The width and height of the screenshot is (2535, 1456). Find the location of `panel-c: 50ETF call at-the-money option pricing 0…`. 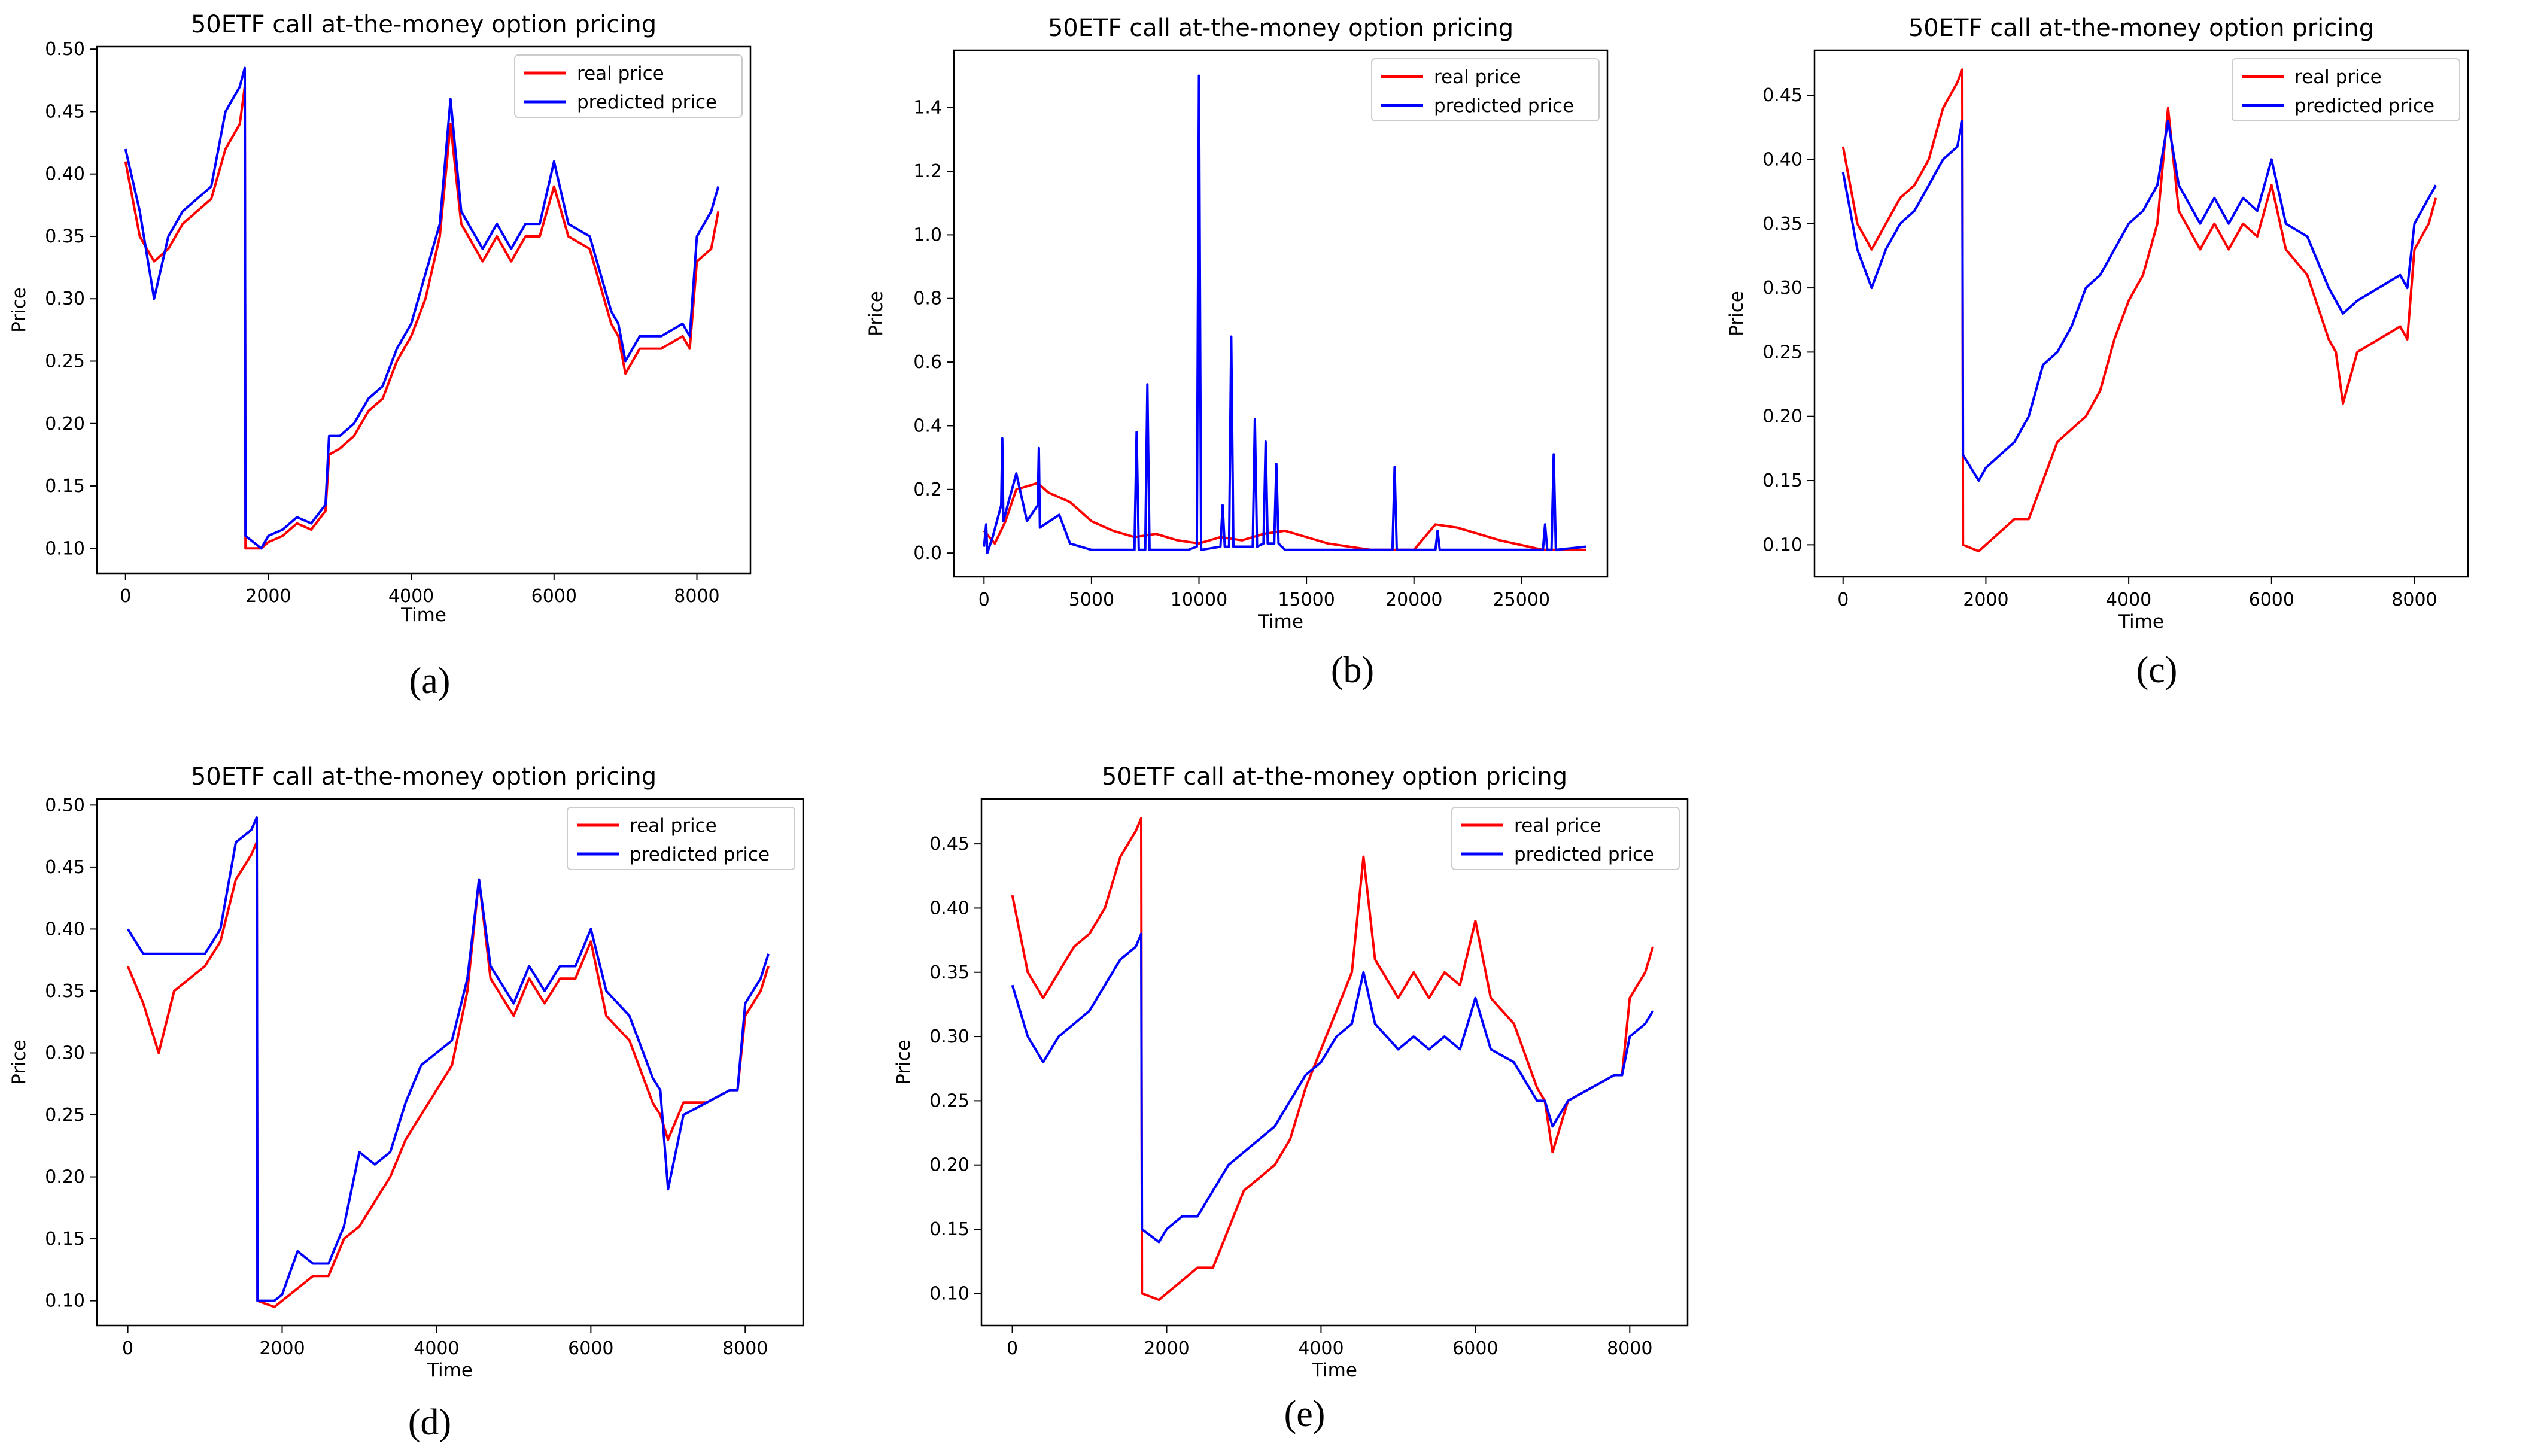

panel-c: 50ETF call at-the-money option pricing 0… is located at coordinates (2097, 352).